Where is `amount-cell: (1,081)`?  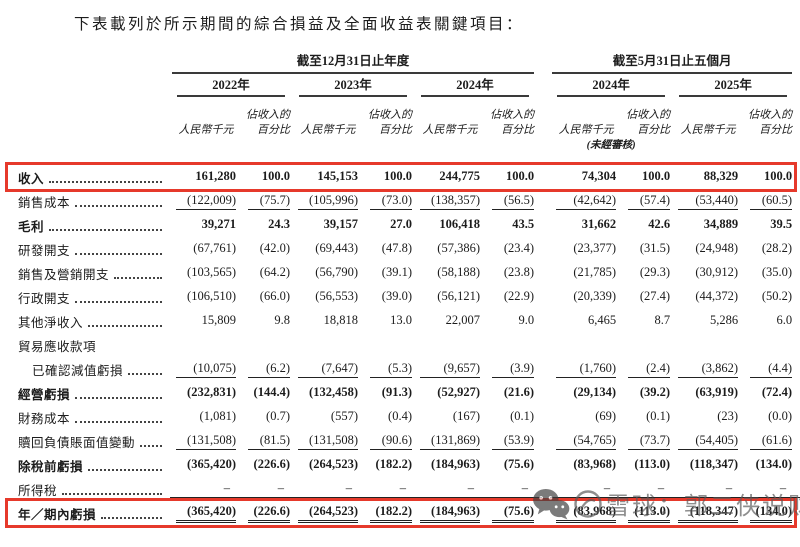
amount-cell: (1,081) is located at coordinates (217, 416).